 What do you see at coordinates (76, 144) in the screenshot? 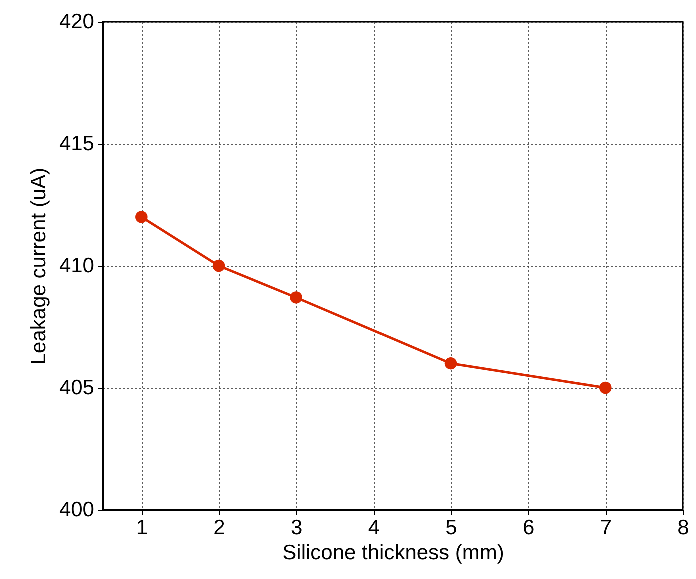
I see `y-tick-label: 415` at bounding box center [76, 144].